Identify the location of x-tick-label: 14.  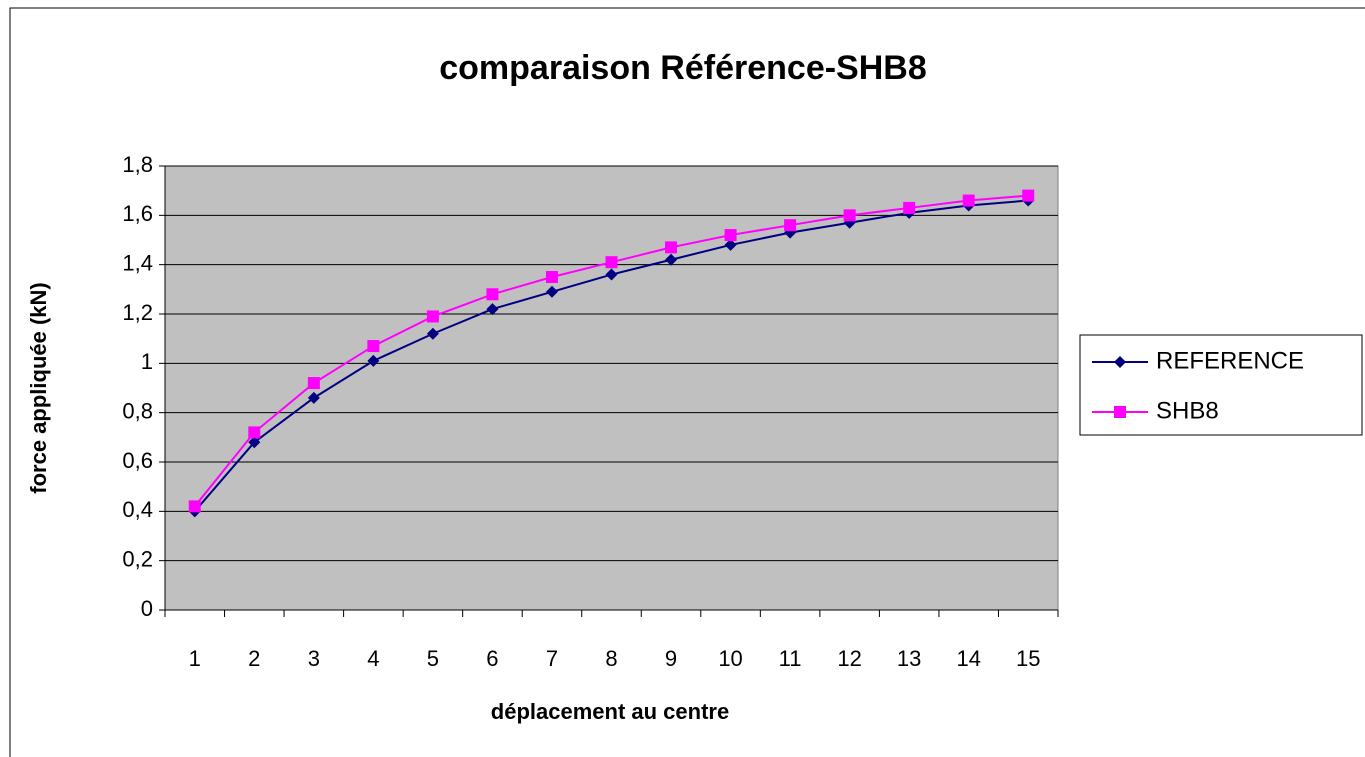
(968, 658).